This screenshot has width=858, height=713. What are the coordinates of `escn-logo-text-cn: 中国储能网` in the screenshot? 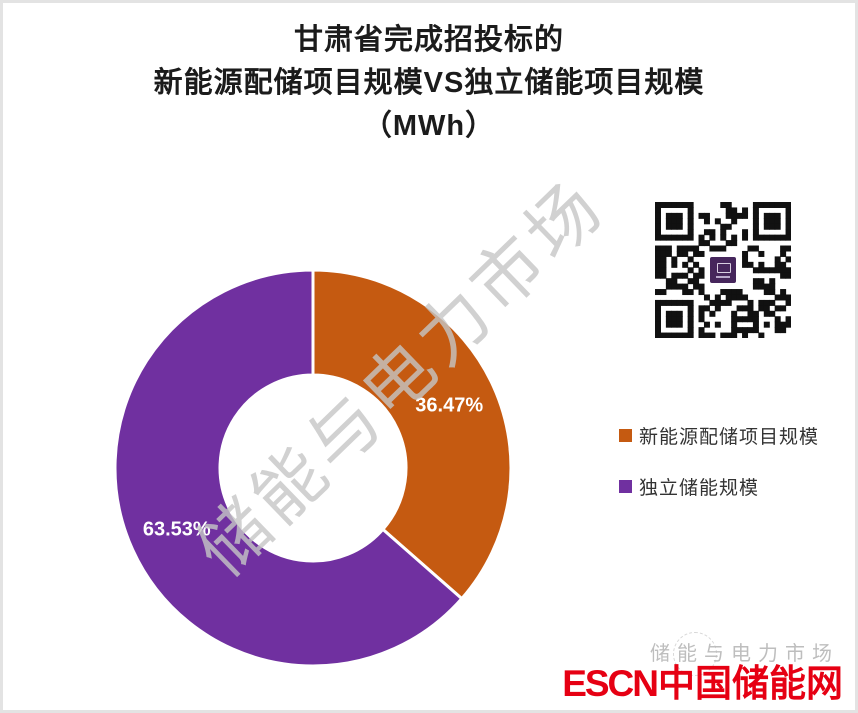 It's located at (750, 683).